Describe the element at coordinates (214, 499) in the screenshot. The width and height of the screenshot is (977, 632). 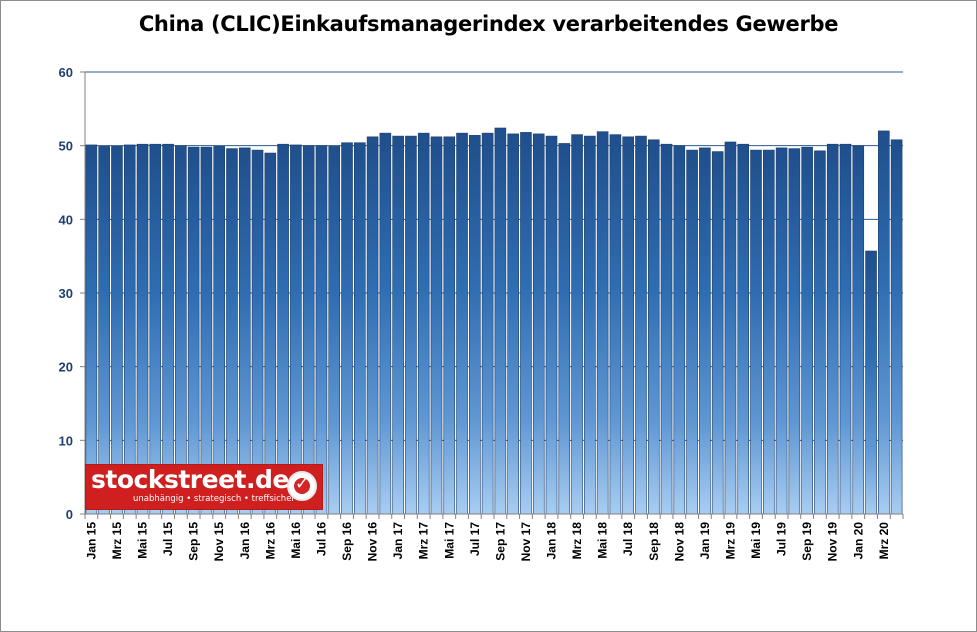
I see `logo-tagline: unabhängig • strategisch • treffsicher` at that location.